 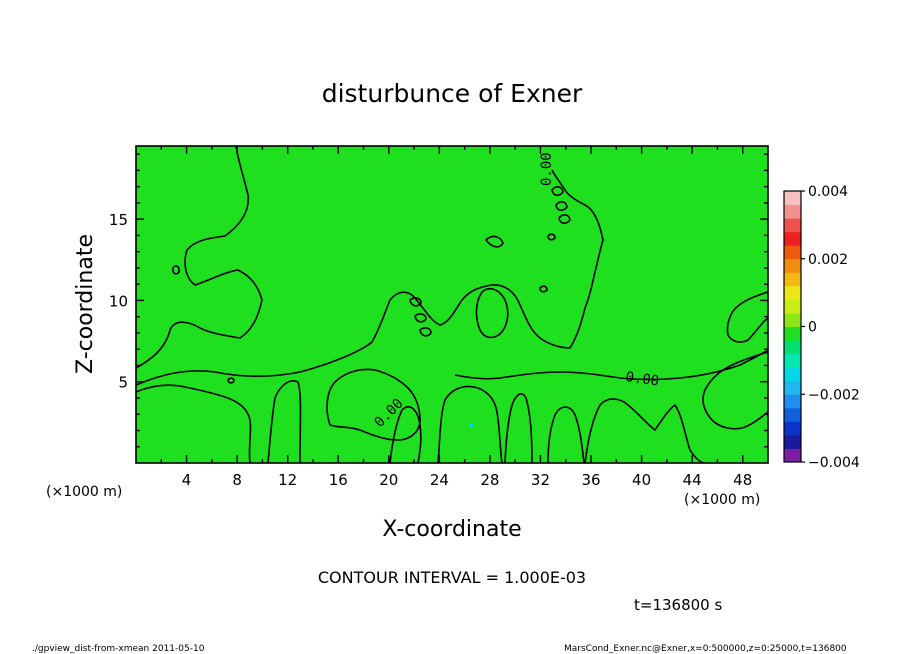 I want to click on footer-left: ./gpview_dist-from-xmean 2011-05-10, so click(x=118, y=649).